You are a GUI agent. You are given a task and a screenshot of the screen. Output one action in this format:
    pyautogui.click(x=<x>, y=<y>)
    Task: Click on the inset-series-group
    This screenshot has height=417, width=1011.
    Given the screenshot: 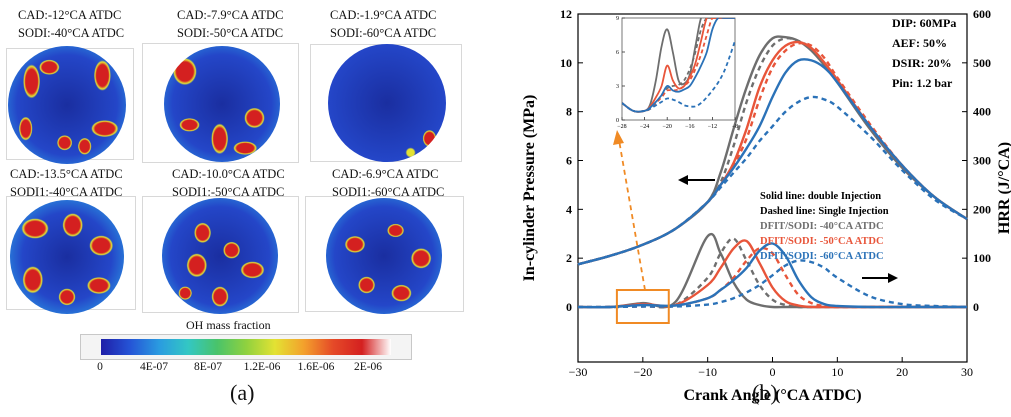 What is the action you would take?
    pyautogui.click(x=678, y=65)
    